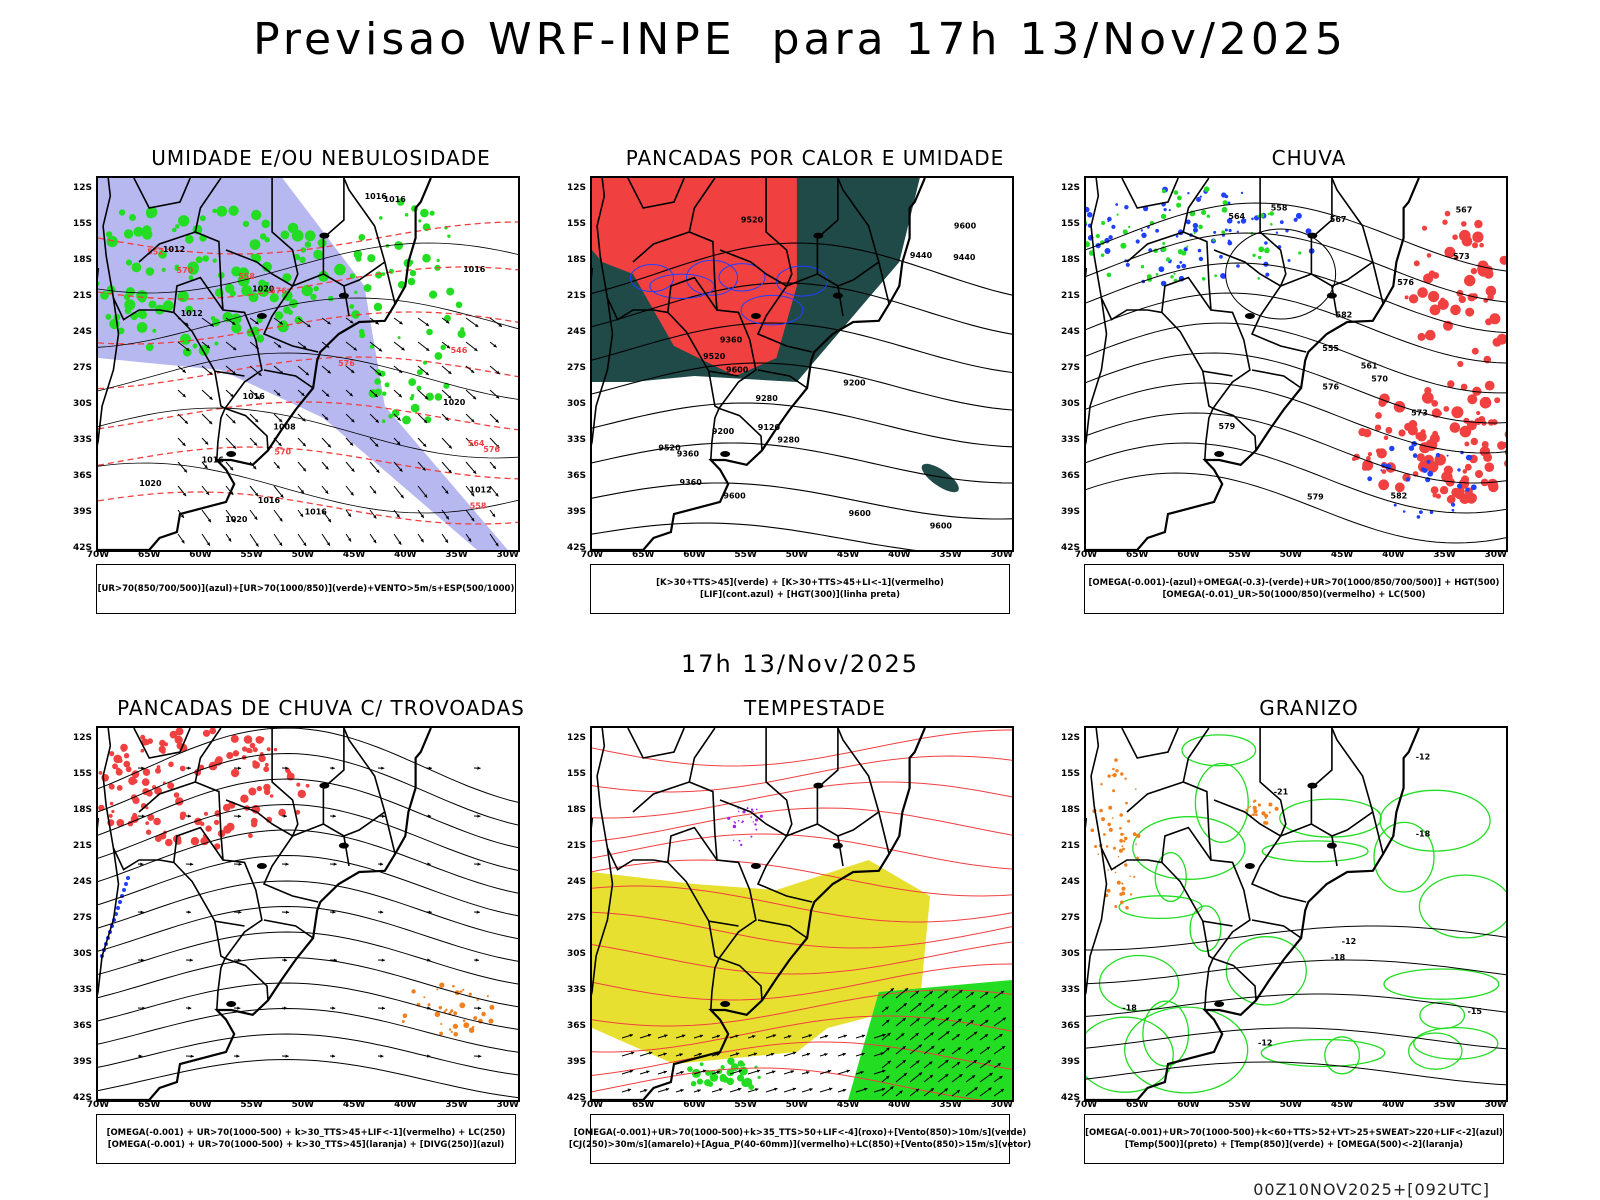  Describe the element at coordinates (742, 277) in the screenshot. I see `lif-contour` at that location.